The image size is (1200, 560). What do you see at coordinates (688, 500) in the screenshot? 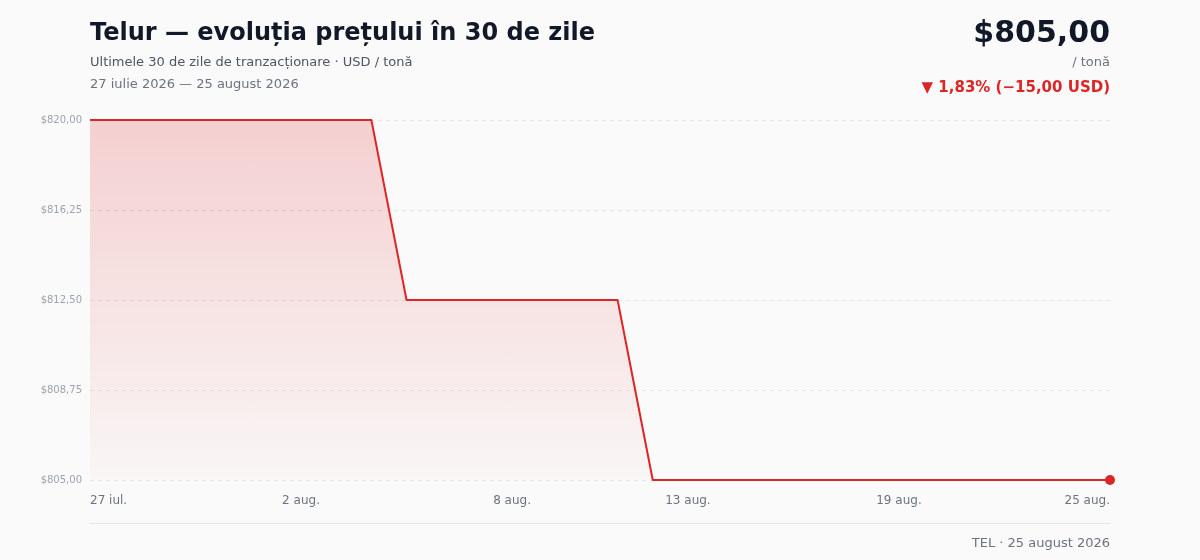
I see `x-tick-label: 13 aug.` at bounding box center [688, 500].